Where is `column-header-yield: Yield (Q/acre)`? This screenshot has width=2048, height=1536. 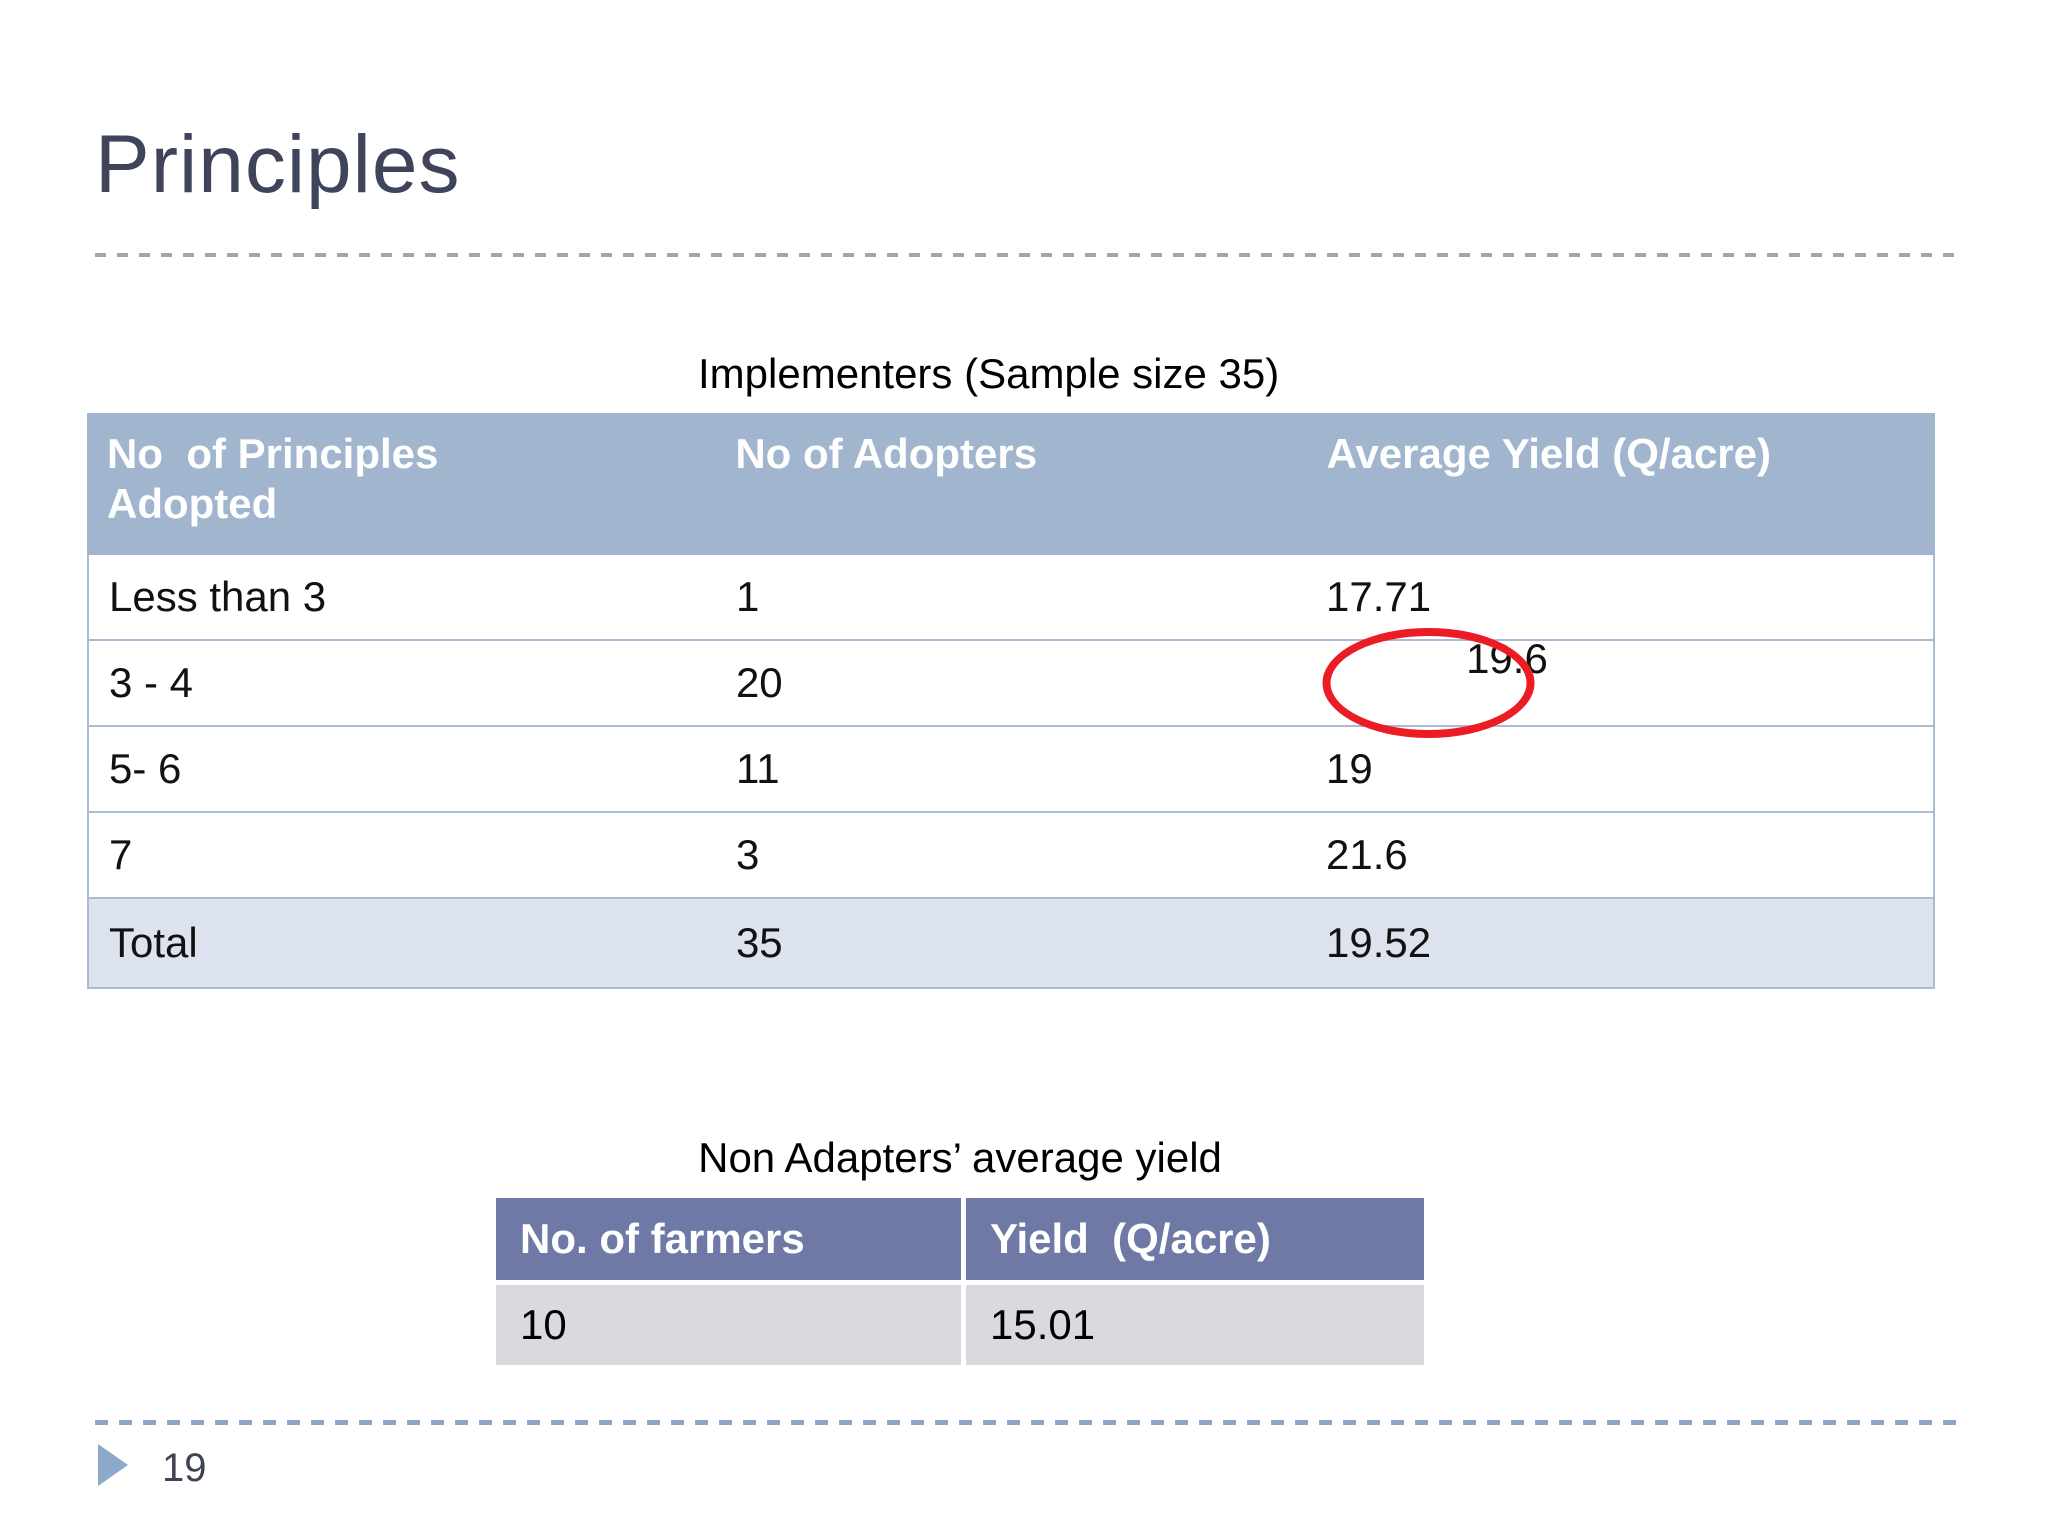
column-header-yield: Yield (Q/acre) is located at coordinates (1195, 1239).